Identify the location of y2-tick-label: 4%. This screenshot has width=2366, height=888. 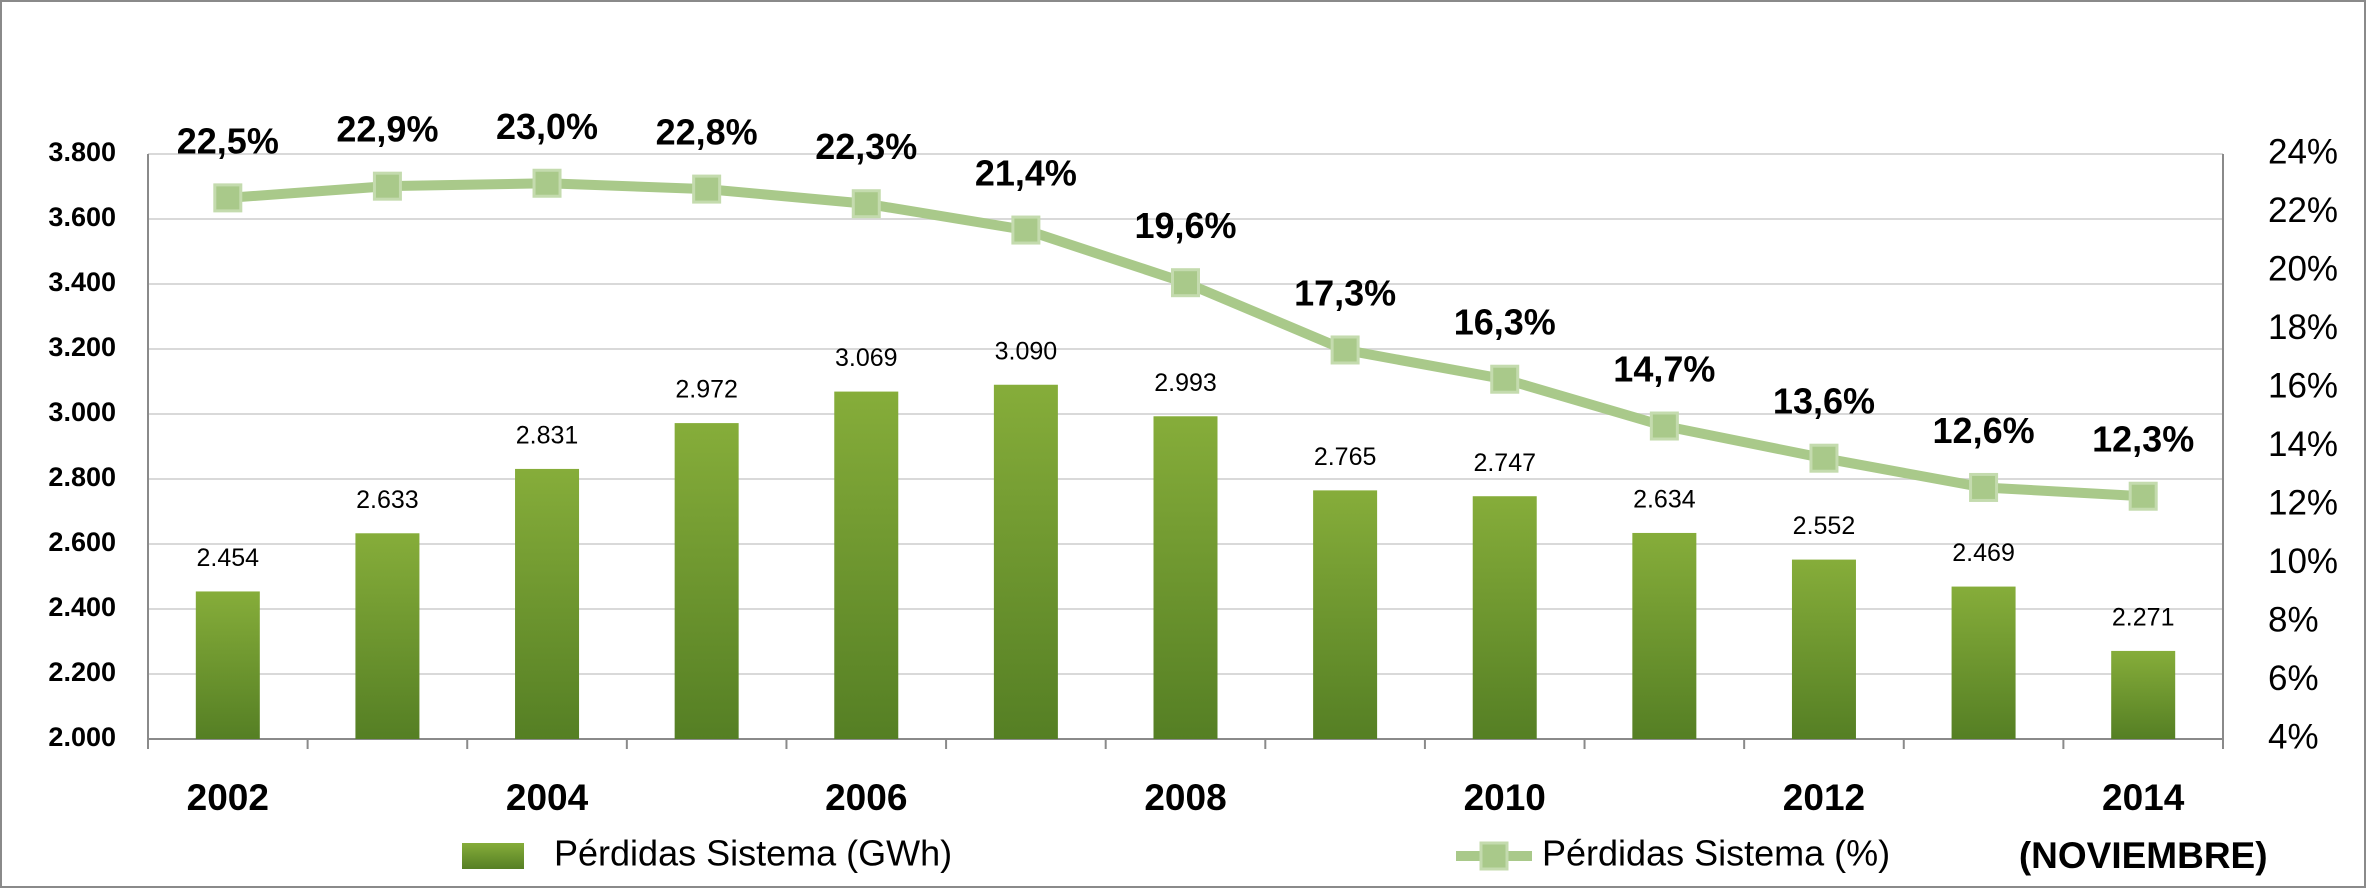
(2293, 736).